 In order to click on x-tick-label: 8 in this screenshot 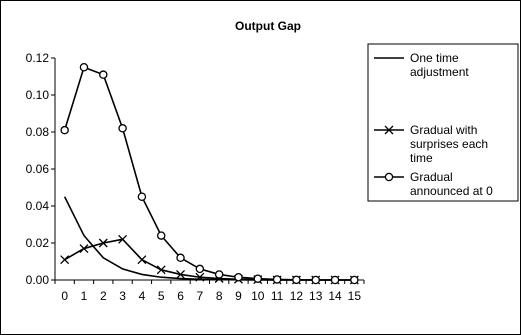, I will do `click(219, 296)`.